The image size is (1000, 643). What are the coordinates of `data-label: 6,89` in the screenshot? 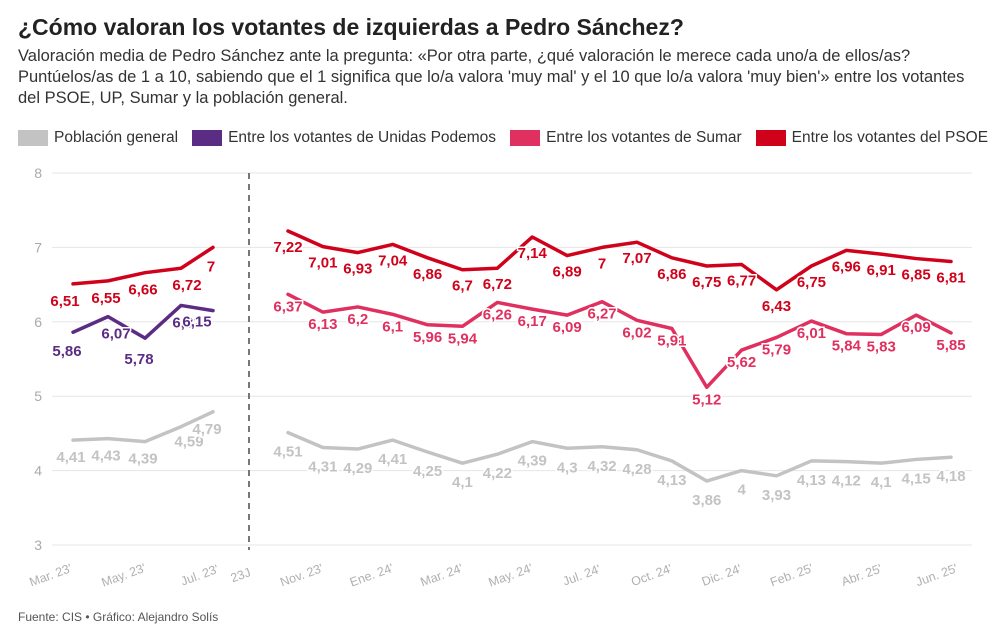 It's located at (567, 272).